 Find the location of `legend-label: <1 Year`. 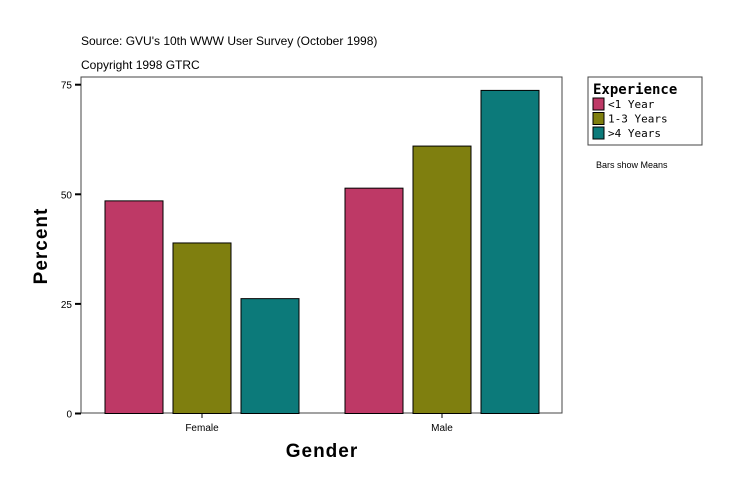

legend-label: <1 Year is located at coordinates (631, 104).